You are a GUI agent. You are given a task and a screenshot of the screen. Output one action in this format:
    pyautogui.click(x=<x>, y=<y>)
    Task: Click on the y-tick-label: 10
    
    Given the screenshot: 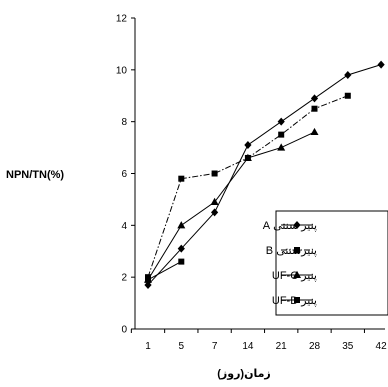 What is the action you would take?
    pyautogui.click(x=122, y=70)
    